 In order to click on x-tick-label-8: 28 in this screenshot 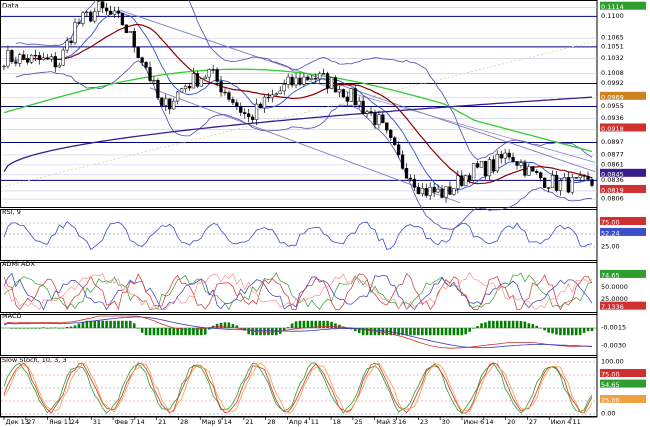, I will do `click(184, 422)`.